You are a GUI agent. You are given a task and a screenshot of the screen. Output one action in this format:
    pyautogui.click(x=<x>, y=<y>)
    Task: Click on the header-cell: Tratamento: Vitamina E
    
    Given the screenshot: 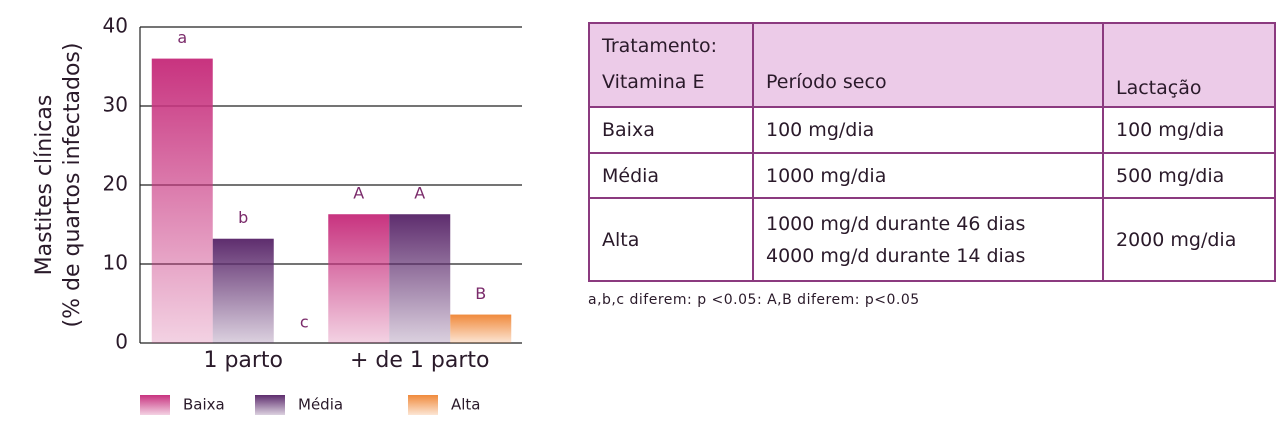 What is the action you would take?
    pyautogui.click(x=671, y=65)
    